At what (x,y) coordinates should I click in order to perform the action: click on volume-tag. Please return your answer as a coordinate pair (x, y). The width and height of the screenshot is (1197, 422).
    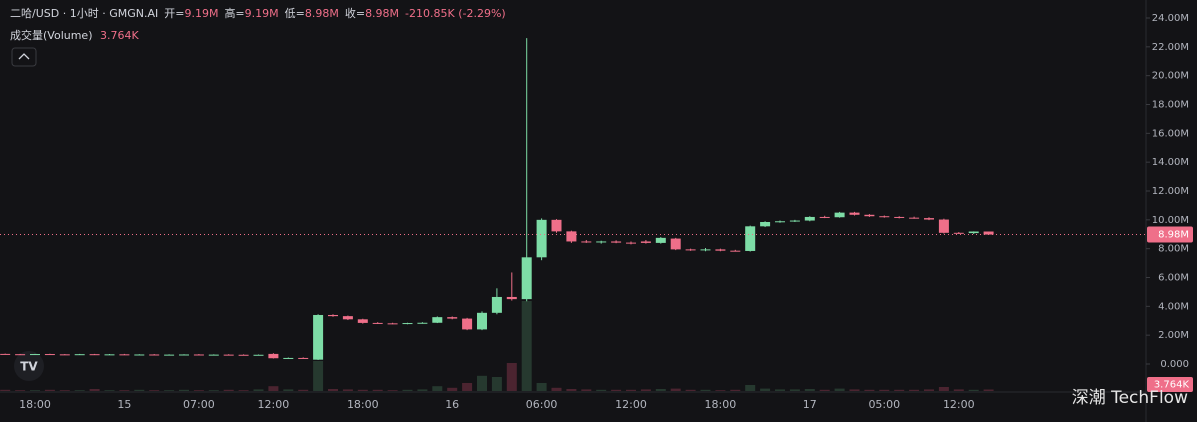
    Looking at the image, I should click on (1170, 384).